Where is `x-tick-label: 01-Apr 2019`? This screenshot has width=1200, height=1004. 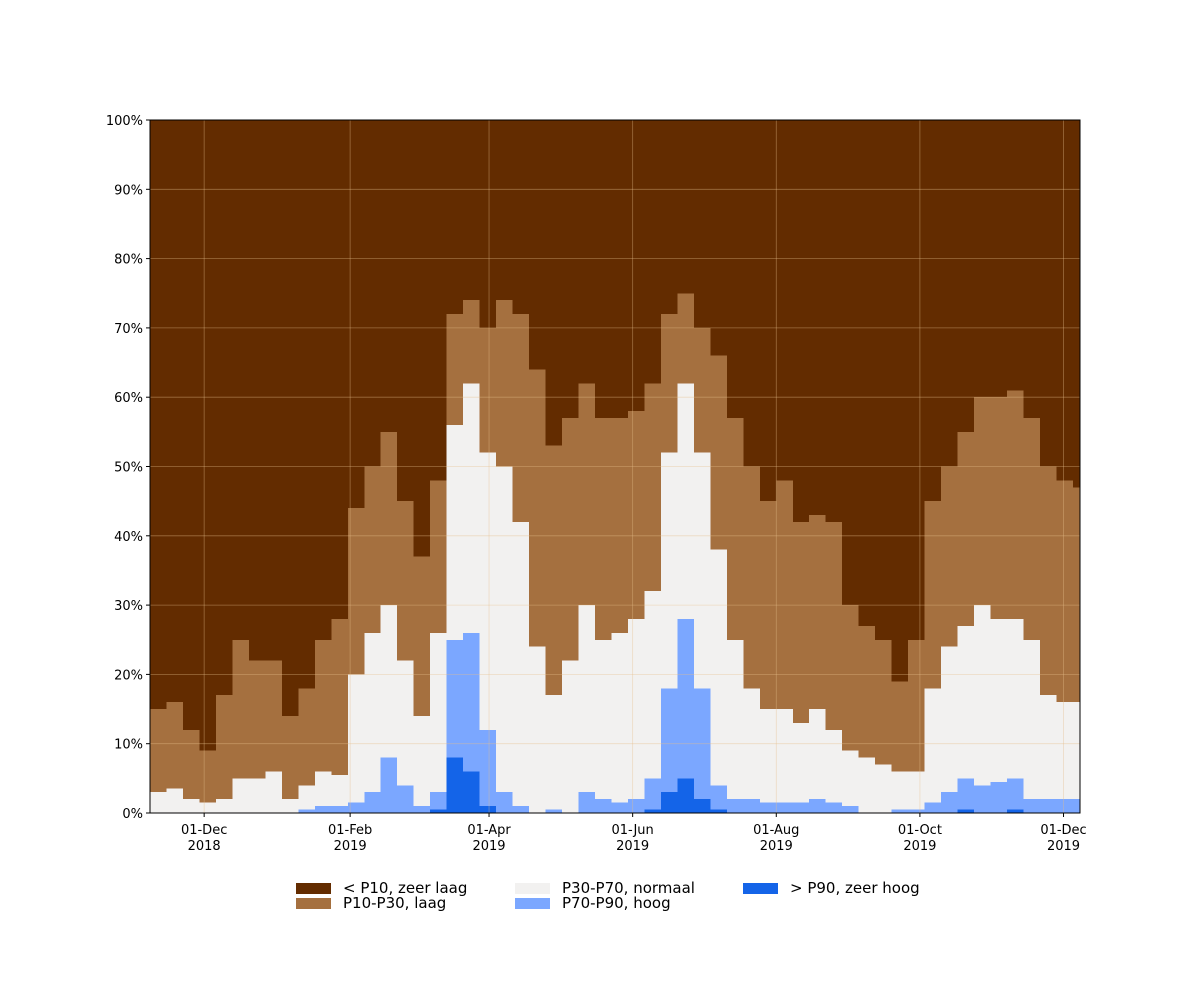
x-tick-label: 01-Apr 2019 is located at coordinates (489, 838).